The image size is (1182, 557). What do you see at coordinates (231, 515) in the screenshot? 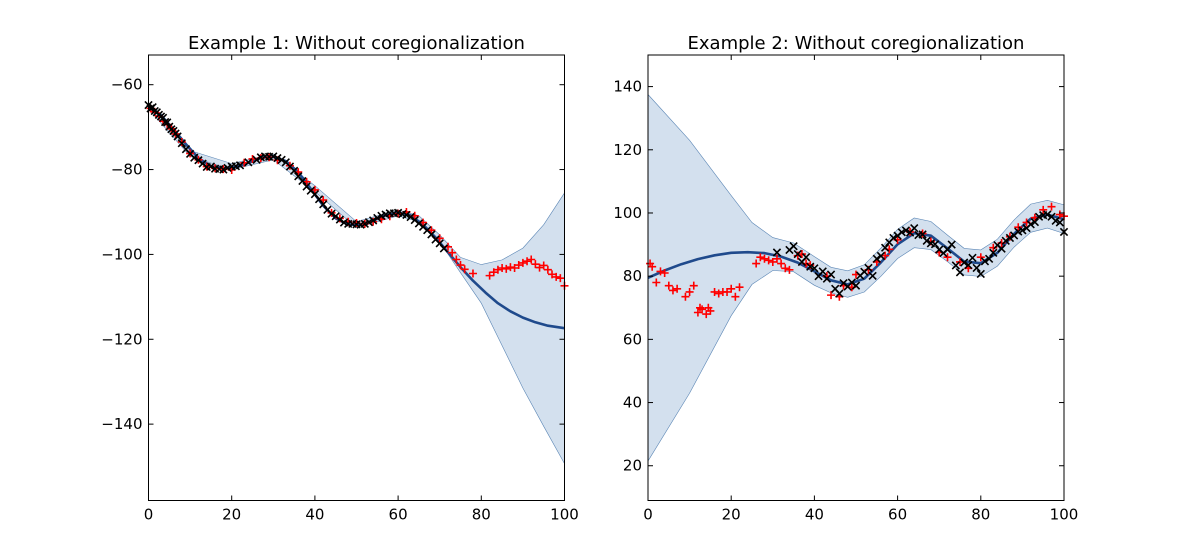
I see `x-tick-label: 20` at bounding box center [231, 515].